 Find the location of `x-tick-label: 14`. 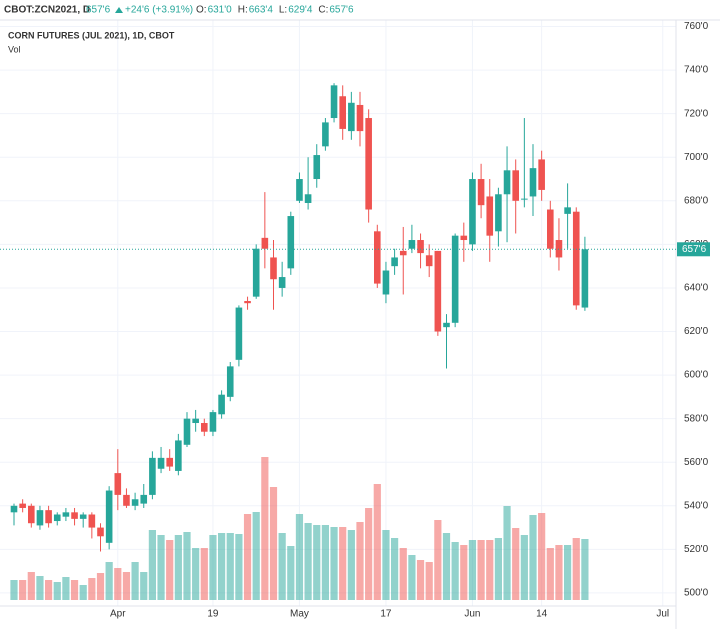

x-tick-label: 14 is located at coordinates (542, 614).